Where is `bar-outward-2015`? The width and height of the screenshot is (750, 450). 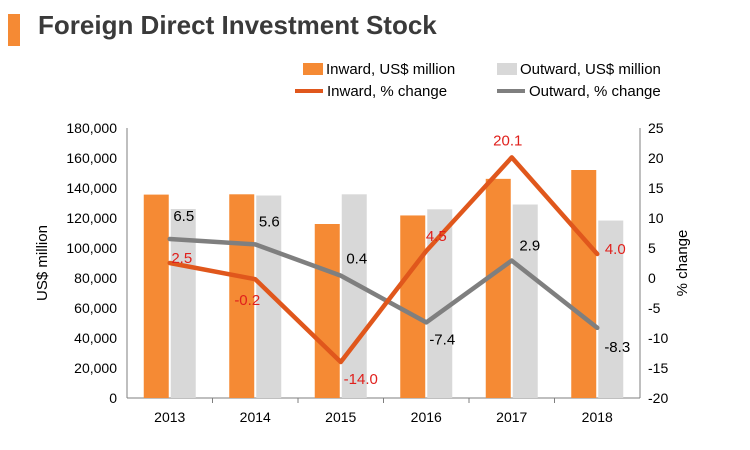 bar-outward-2015 is located at coordinates (354, 296).